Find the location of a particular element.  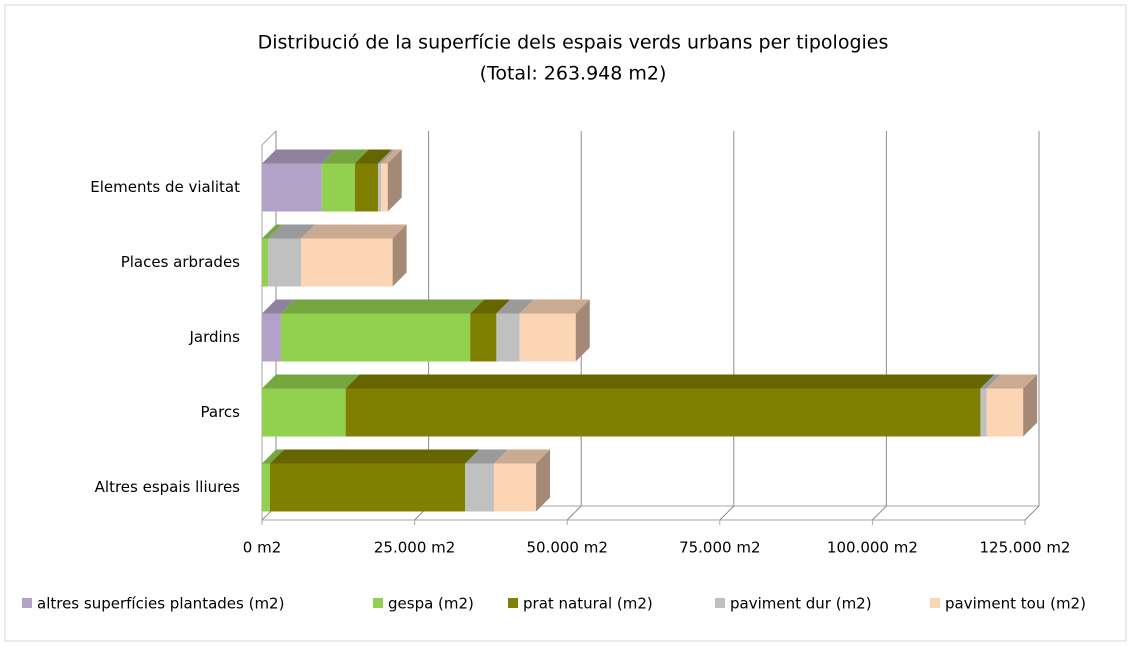

x-tick-label: 100.000 m2 is located at coordinates (872, 548).